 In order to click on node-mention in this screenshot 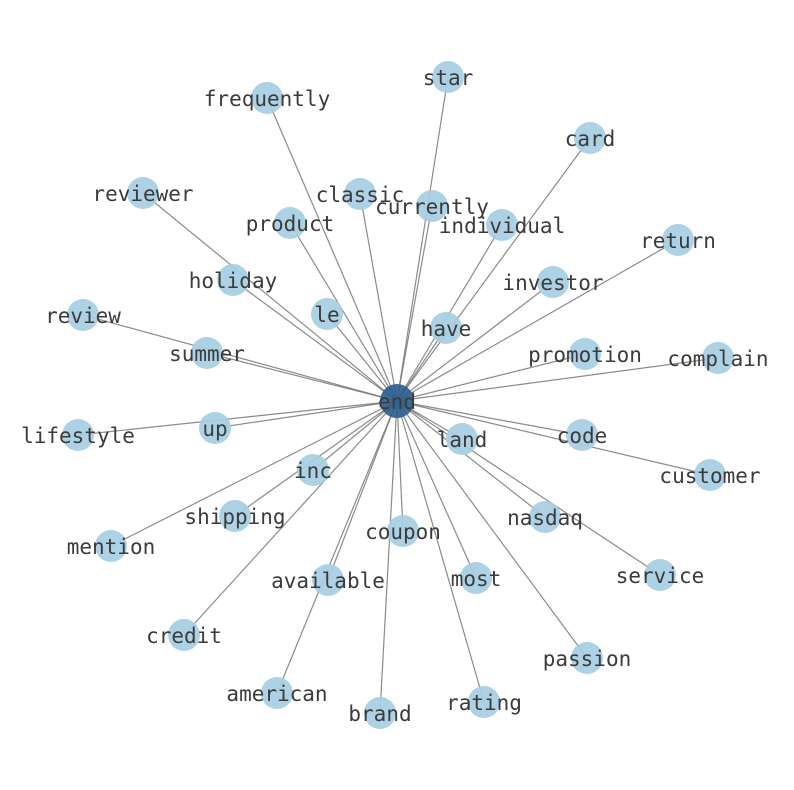, I will do `click(111, 546)`.